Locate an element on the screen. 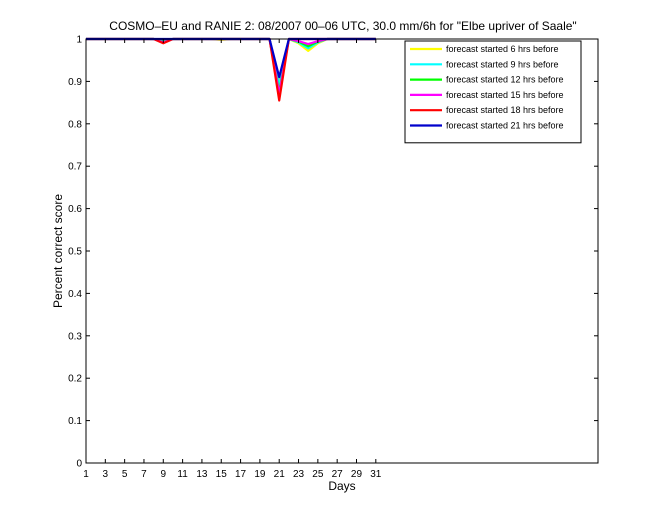 This screenshot has width=660, height=520. legend-label: forecast started 6 hrs before is located at coordinates (502, 49).